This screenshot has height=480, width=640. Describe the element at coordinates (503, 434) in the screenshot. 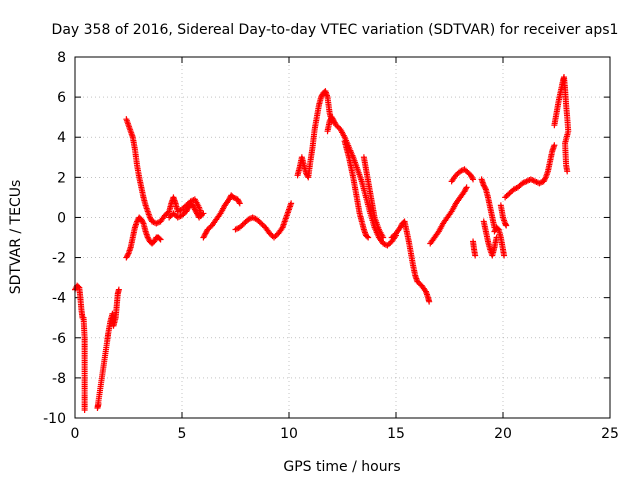

I see `x-tick-label: 20` at that location.